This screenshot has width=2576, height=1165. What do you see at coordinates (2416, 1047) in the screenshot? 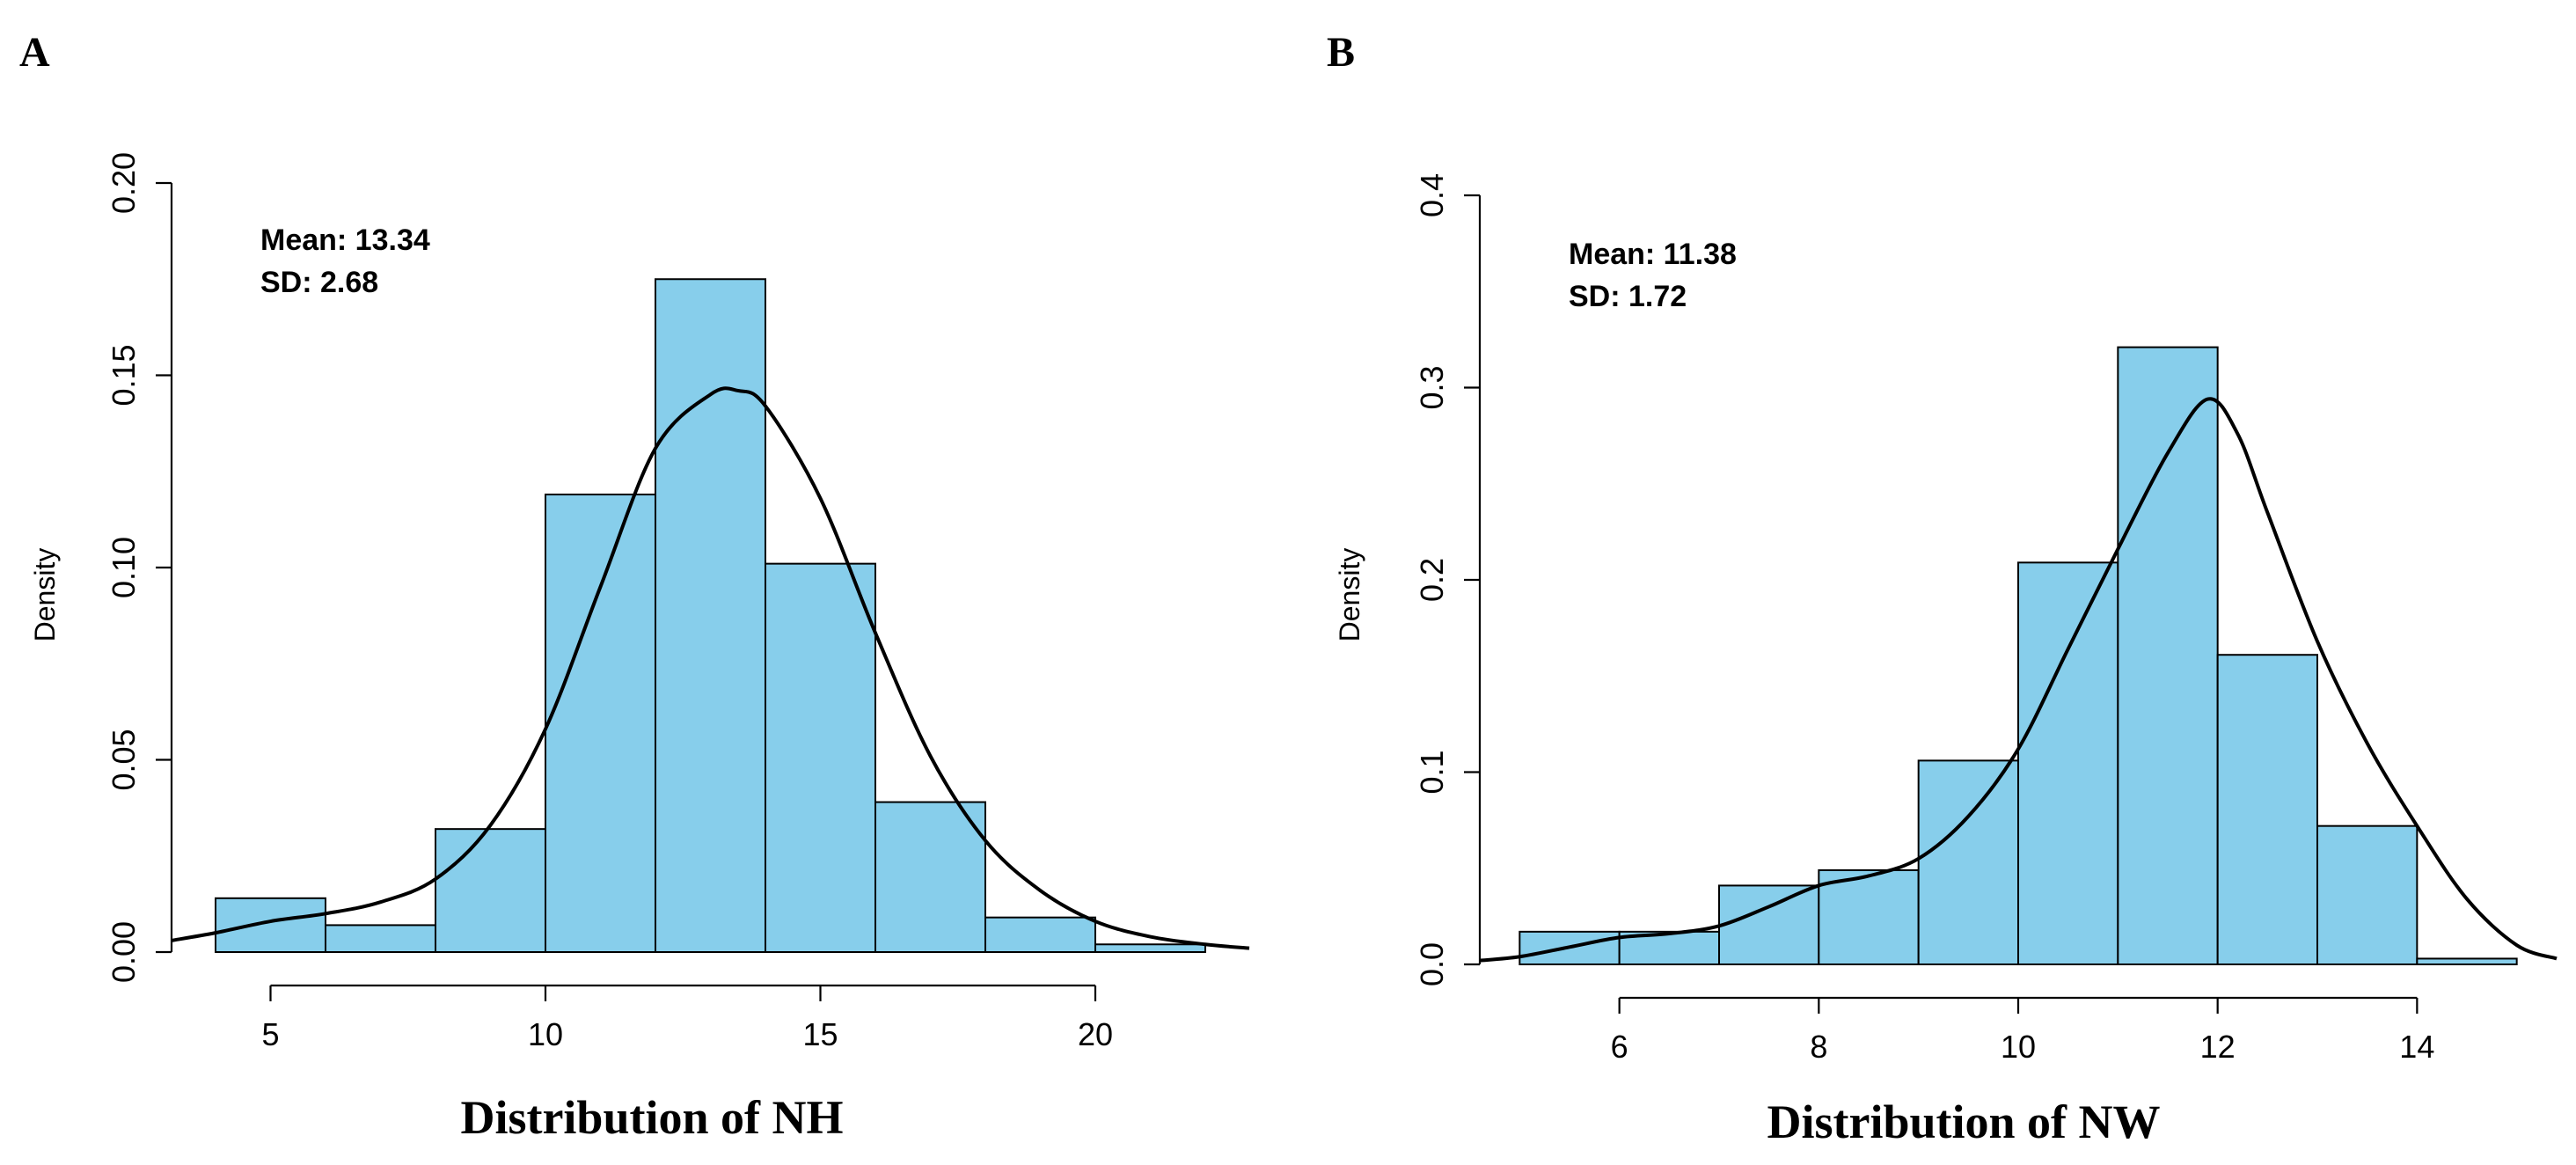
I see `panel-b-x-tick-label-4: 14` at bounding box center [2416, 1047].